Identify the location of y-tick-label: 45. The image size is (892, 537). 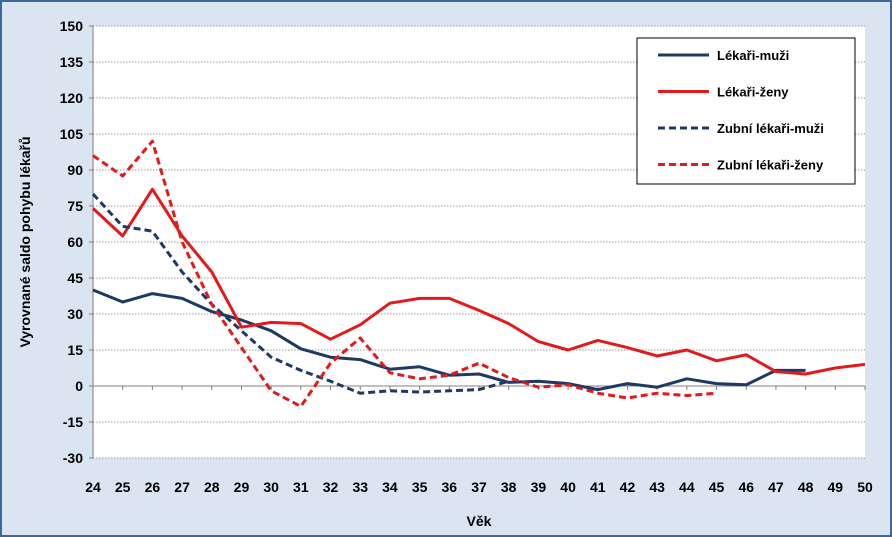
(75, 278).